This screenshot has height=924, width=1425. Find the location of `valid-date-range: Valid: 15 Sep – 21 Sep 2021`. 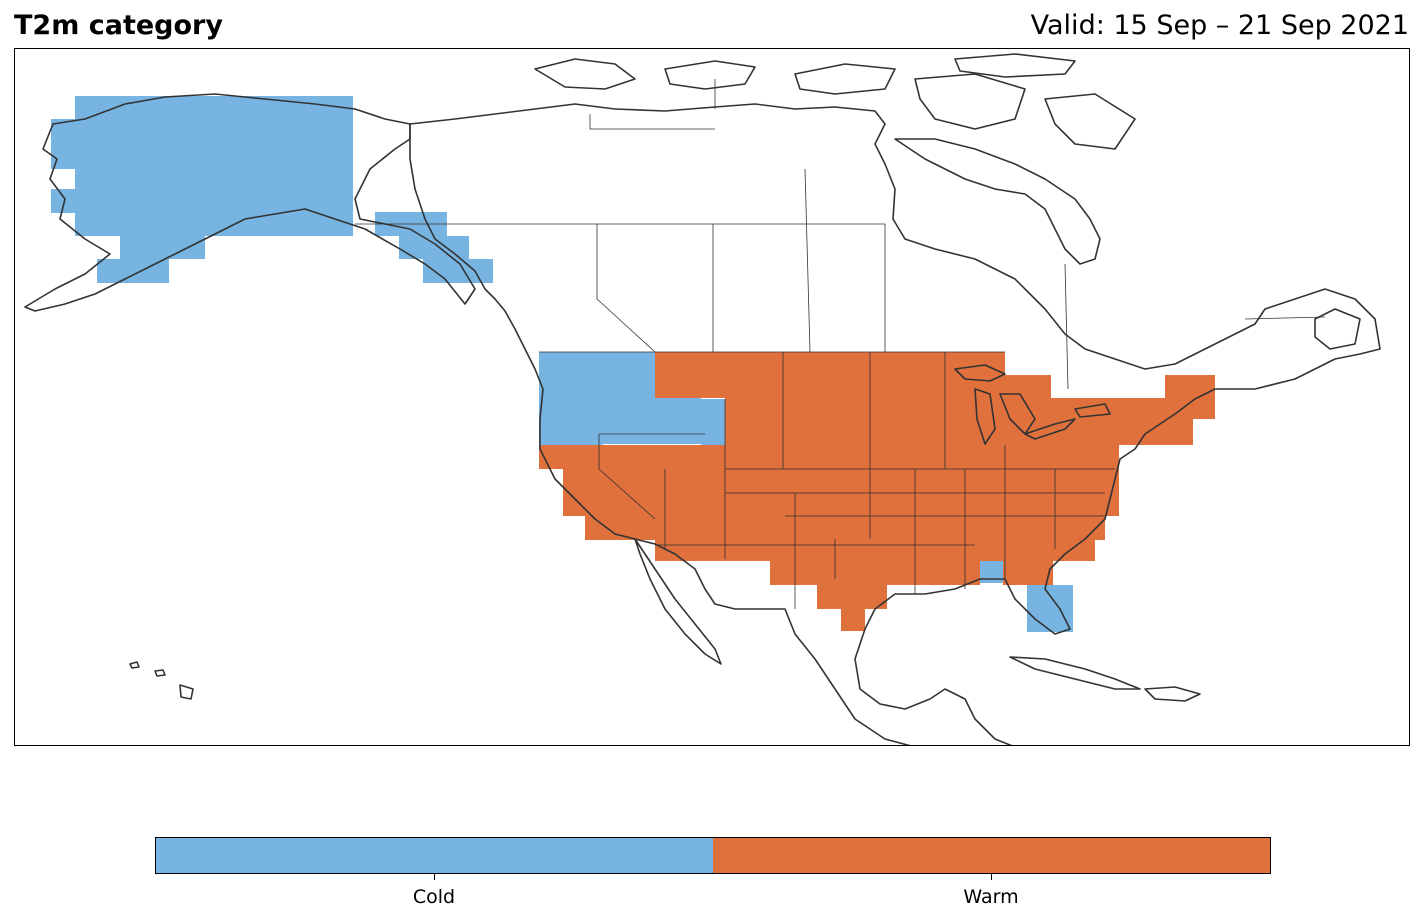

valid-date-range: Valid: 15 Sep – 21 Sep 2021 is located at coordinates (1219, 25).